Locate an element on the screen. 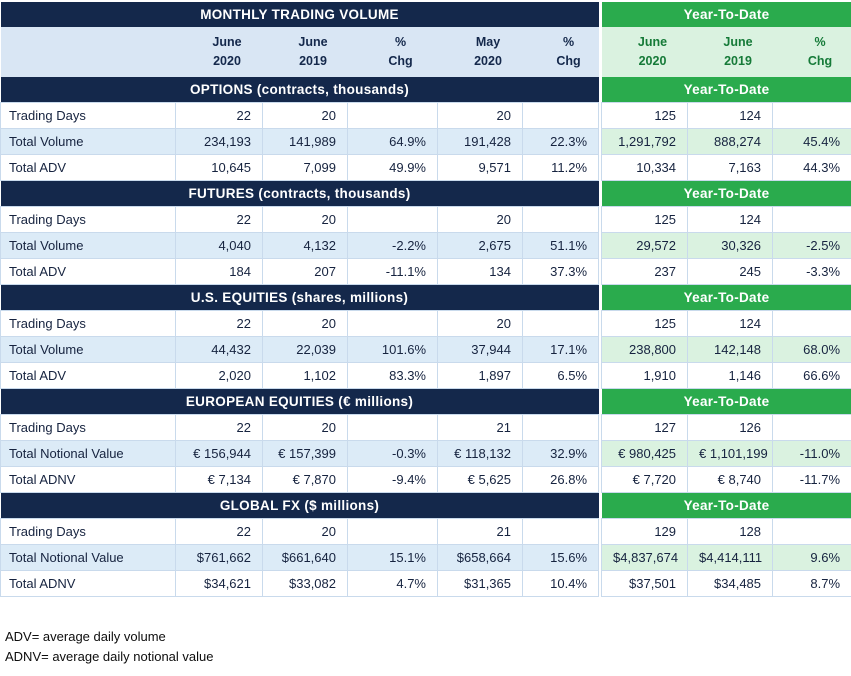 Image resolution: width=851 pixels, height=676 pixels. col-header-ytd-pct-chg: % Chg is located at coordinates (811, 52).